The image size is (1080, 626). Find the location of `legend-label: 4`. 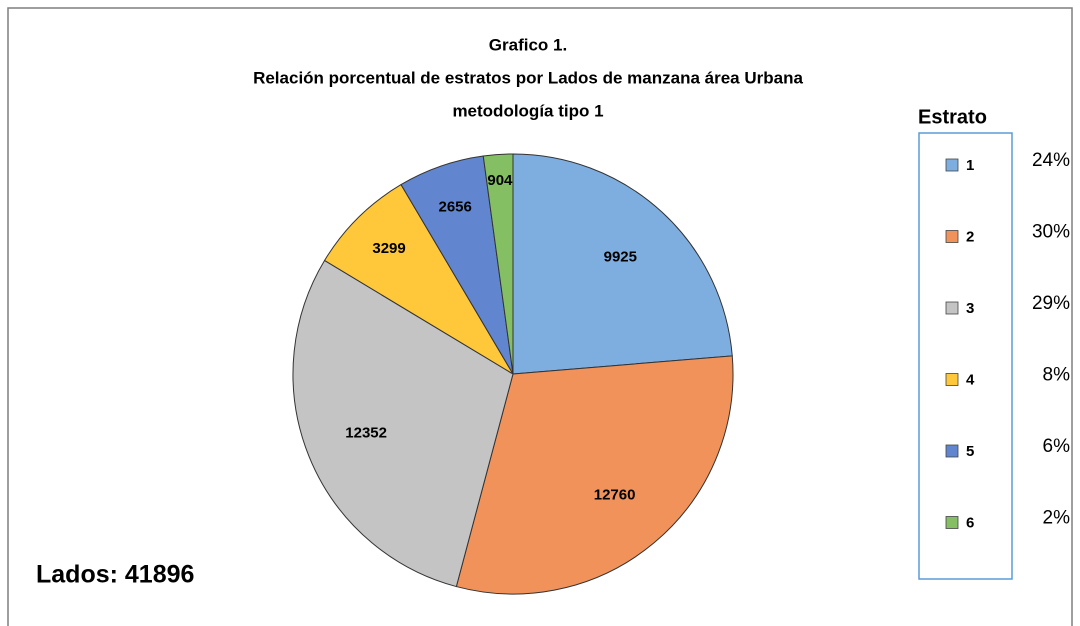

legend-label: 4 is located at coordinates (970, 379).